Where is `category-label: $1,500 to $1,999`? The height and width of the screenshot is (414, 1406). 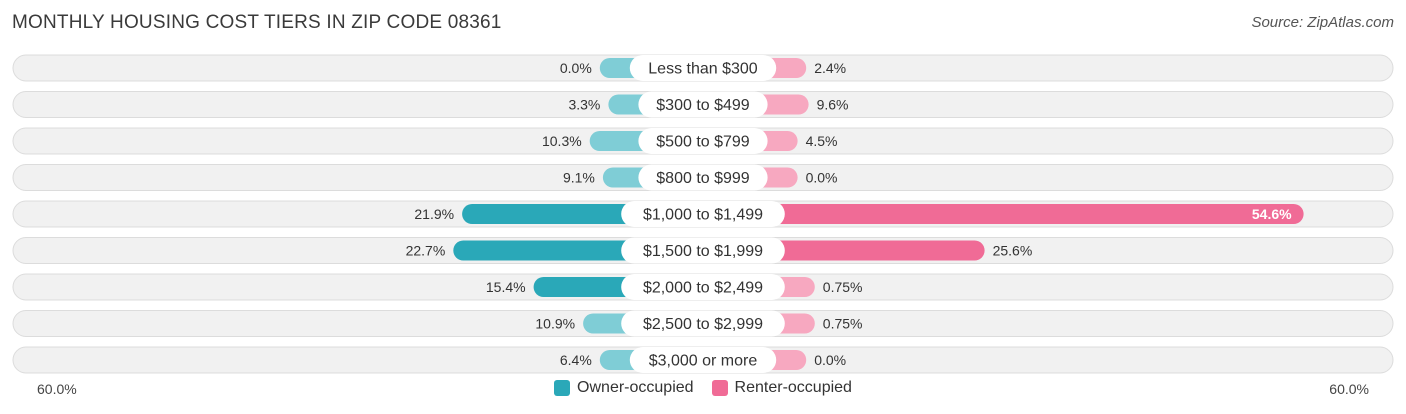
category-label: $1,500 to $1,999 is located at coordinates (703, 251).